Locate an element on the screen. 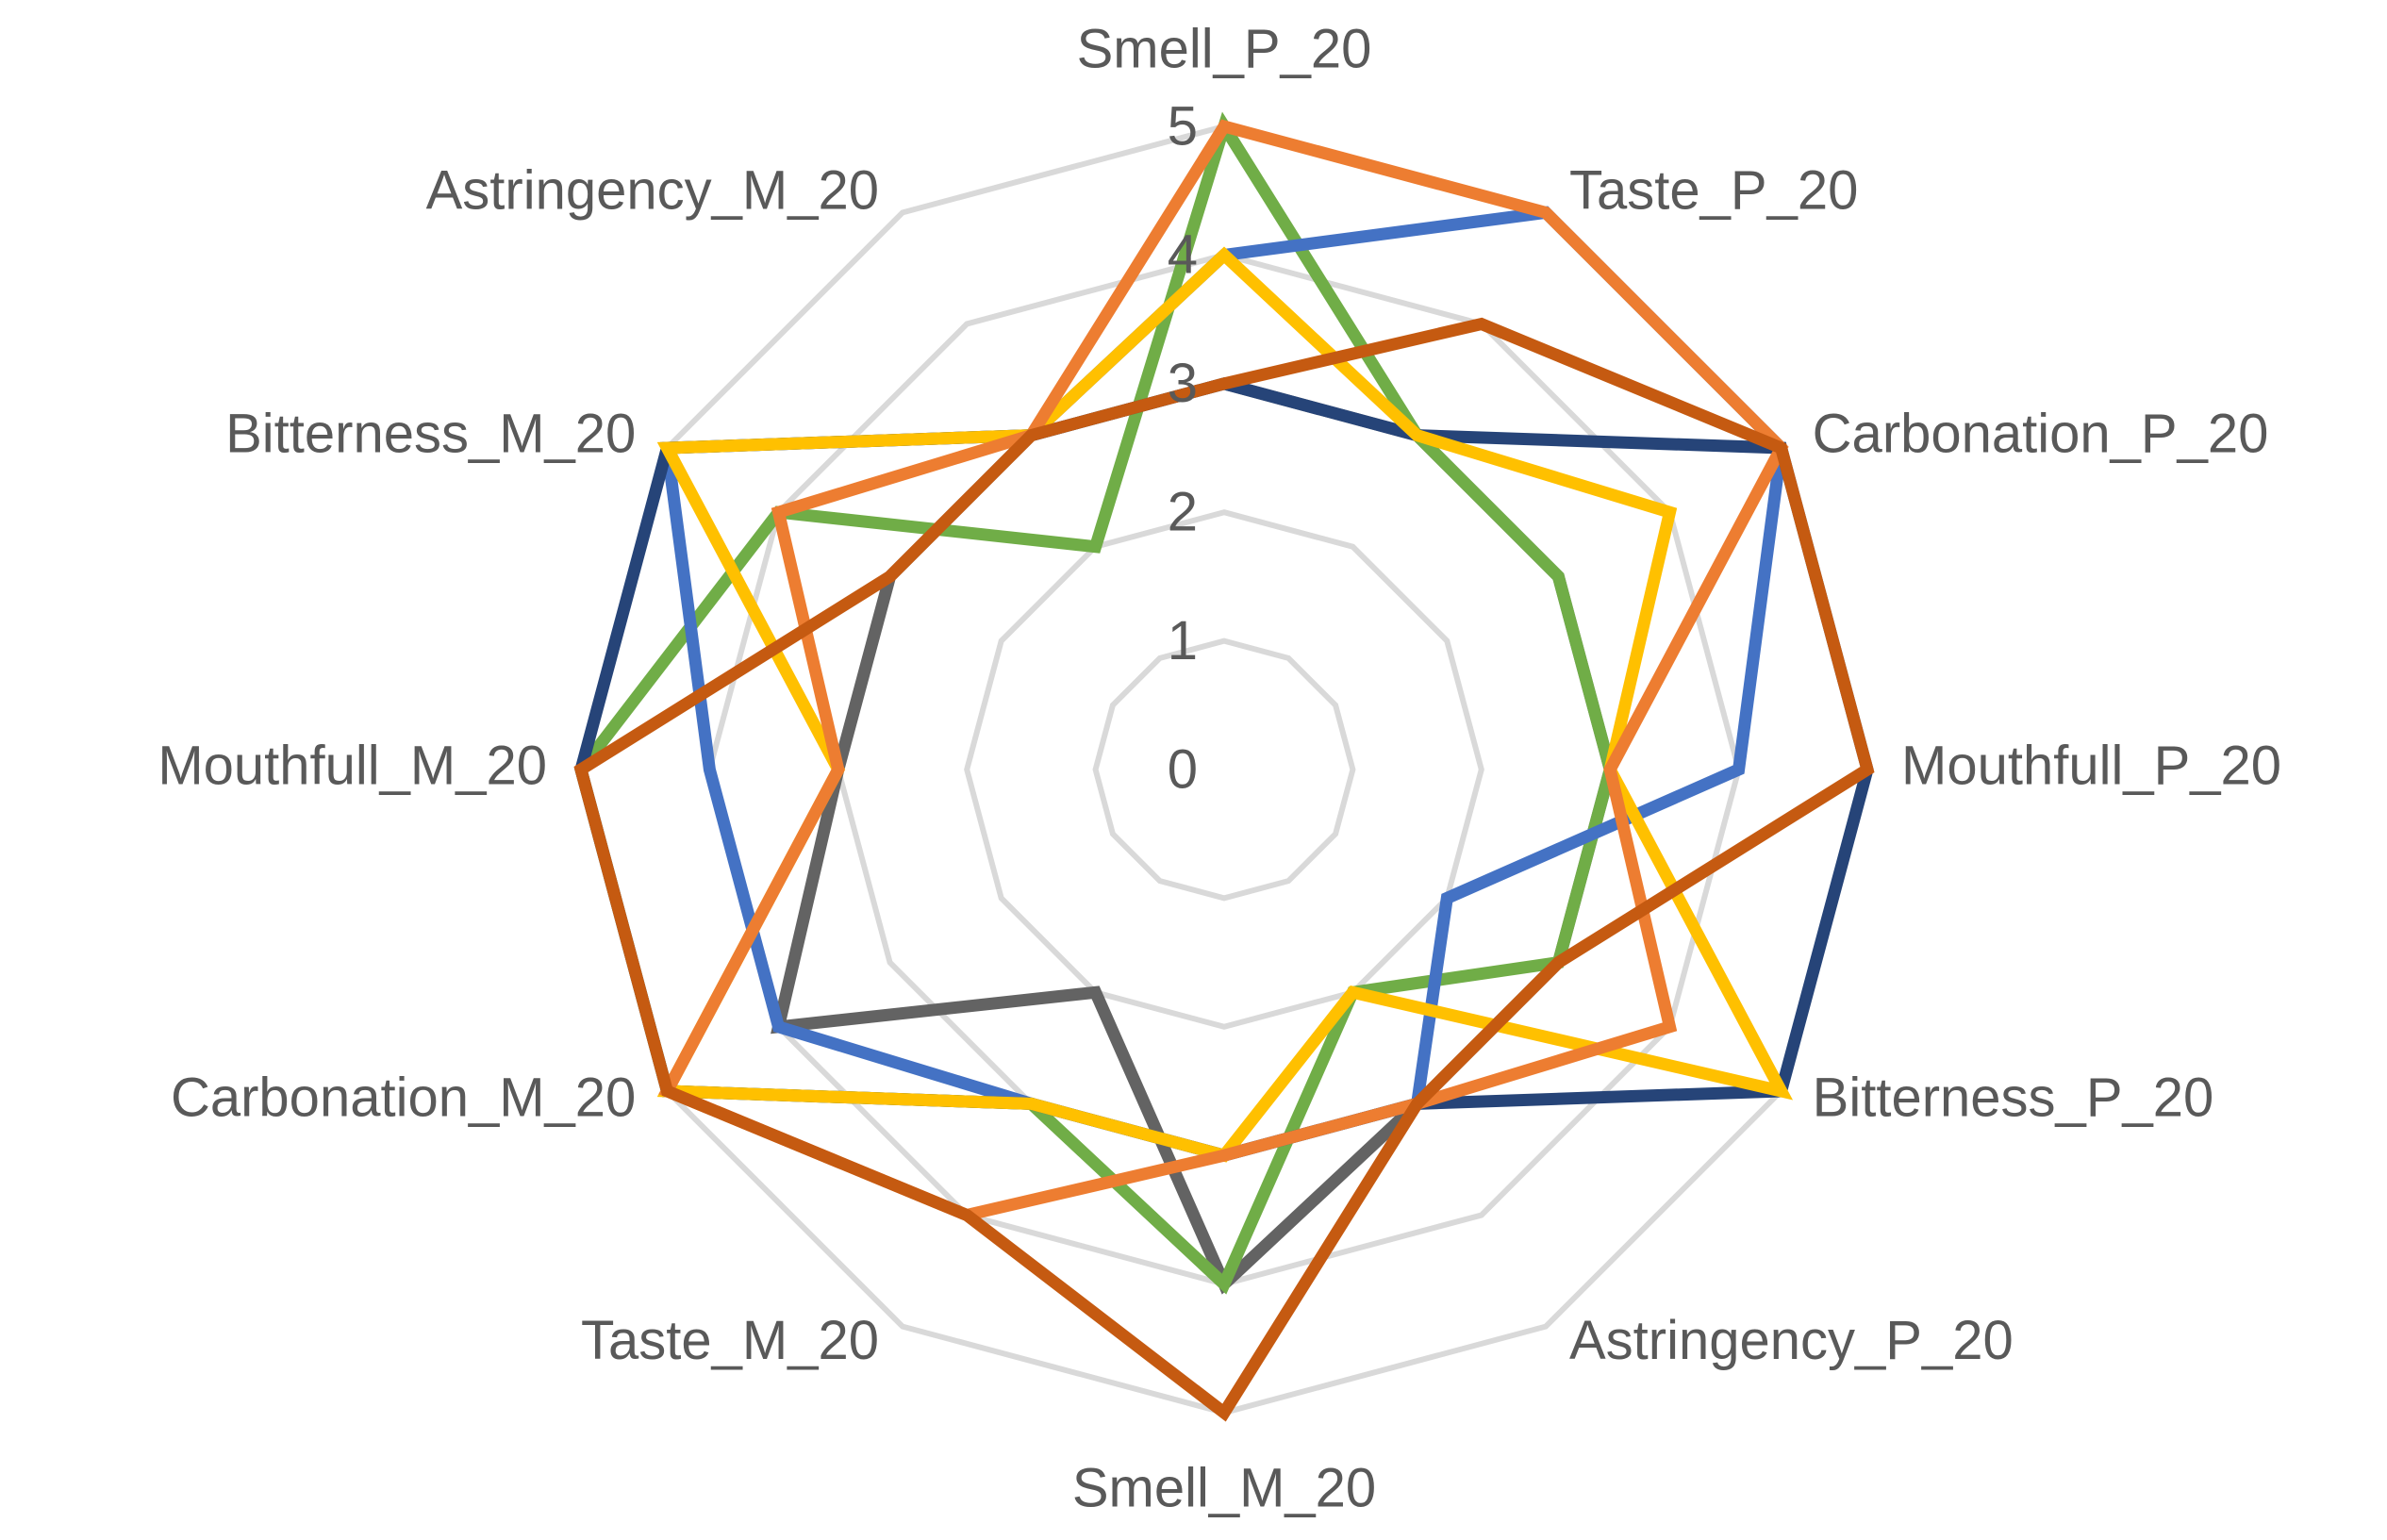 This screenshot has width=2387, height=1540. category-label: Carbonation_P_20 is located at coordinates (2041, 433).